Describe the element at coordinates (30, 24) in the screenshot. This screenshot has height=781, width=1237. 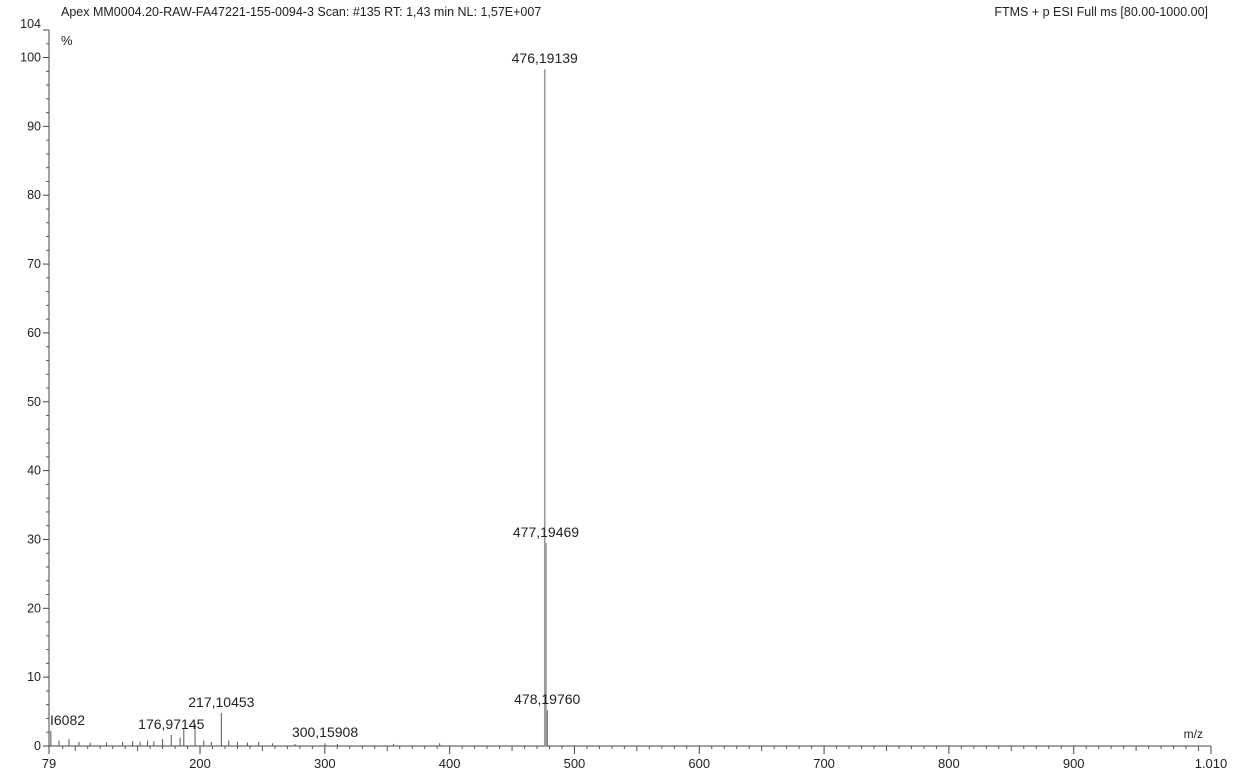
I see `y-tick-label: 104` at that location.